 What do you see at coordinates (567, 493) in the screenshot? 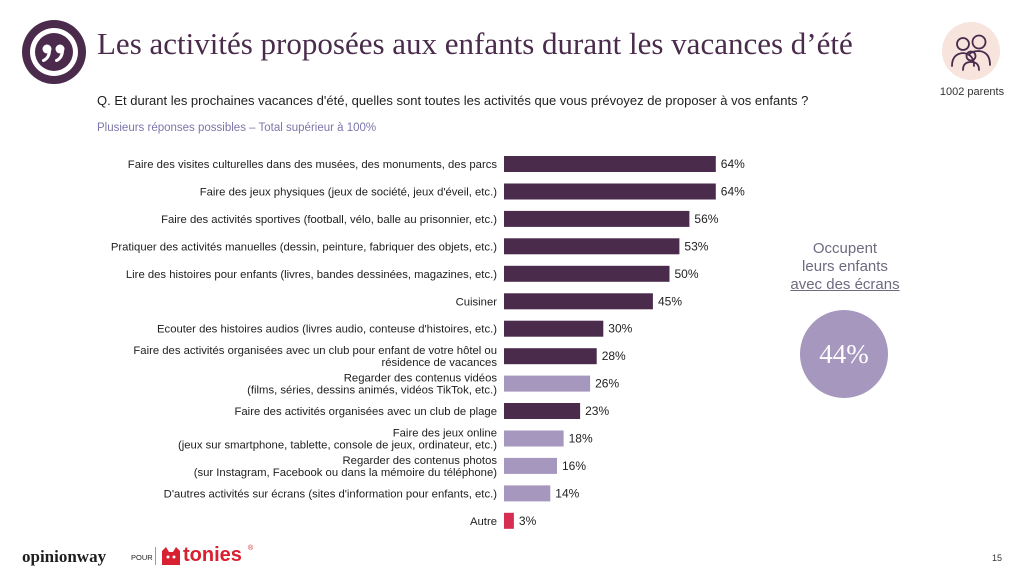
I see `value-label-13: 14%` at bounding box center [567, 493].